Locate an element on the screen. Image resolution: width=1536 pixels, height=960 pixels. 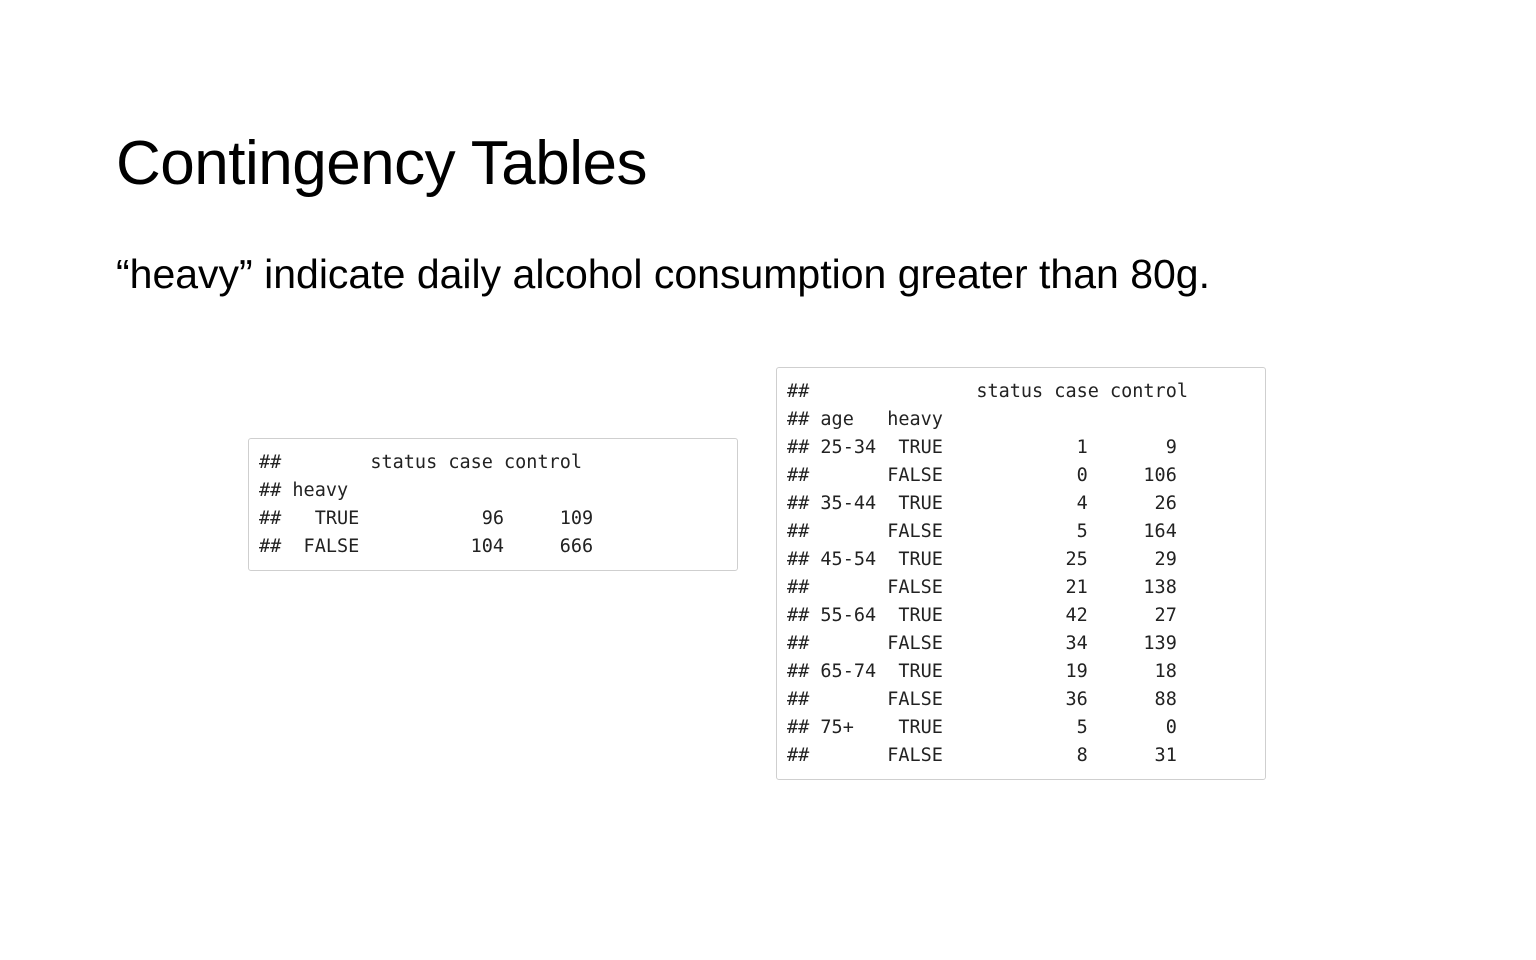
slide-title: Contingency Tables is located at coordinates (382, 163).